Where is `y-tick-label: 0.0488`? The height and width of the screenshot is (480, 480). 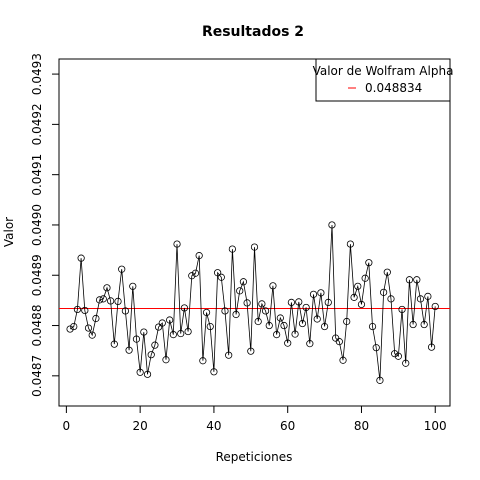
y-tick-label: 0.0488 is located at coordinates (37, 326).